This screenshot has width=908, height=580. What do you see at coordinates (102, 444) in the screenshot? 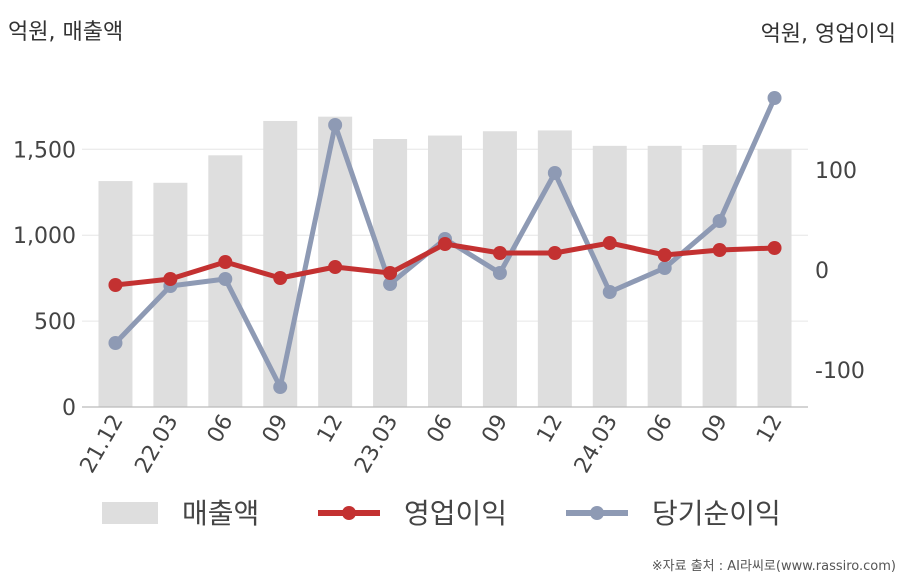
I see `x-tick-label: 21.12` at bounding box center [102, 444].